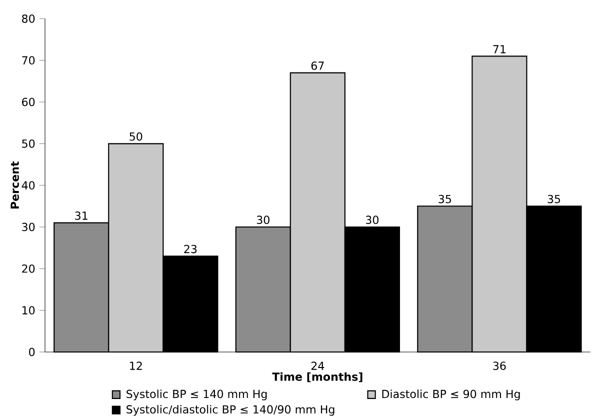 Image resolution: width=603 pixels, height=417 pixels. What do you see at coordinates (28, 185) in the screenshot?
I see `y-tick-label: 40` at bounding box center [28, 185].